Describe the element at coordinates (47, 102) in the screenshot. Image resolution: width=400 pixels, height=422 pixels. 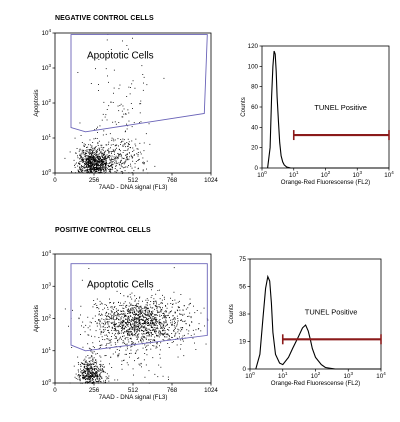
I see `y-tick-label: 10²` at that location.